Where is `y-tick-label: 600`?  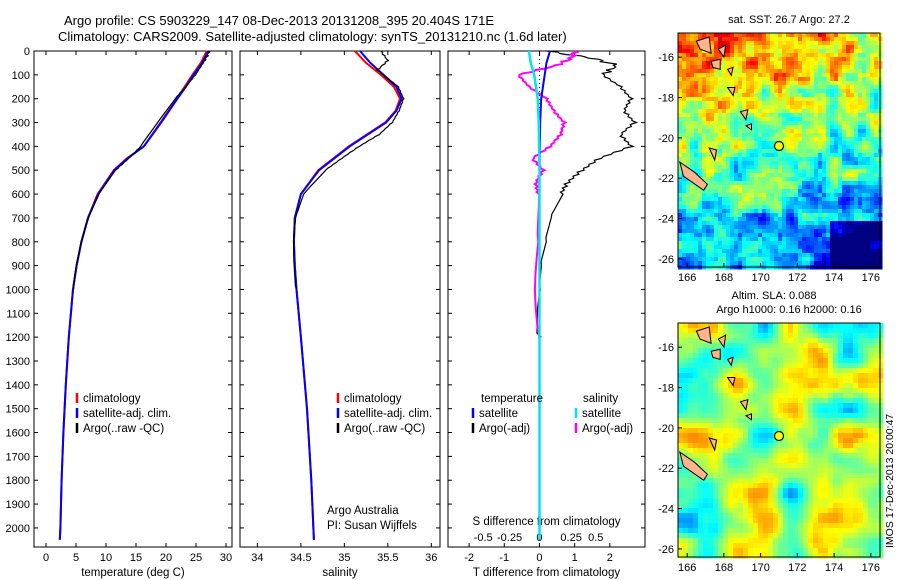 y-tick-label: 600 is located at coordinates (21, 195).